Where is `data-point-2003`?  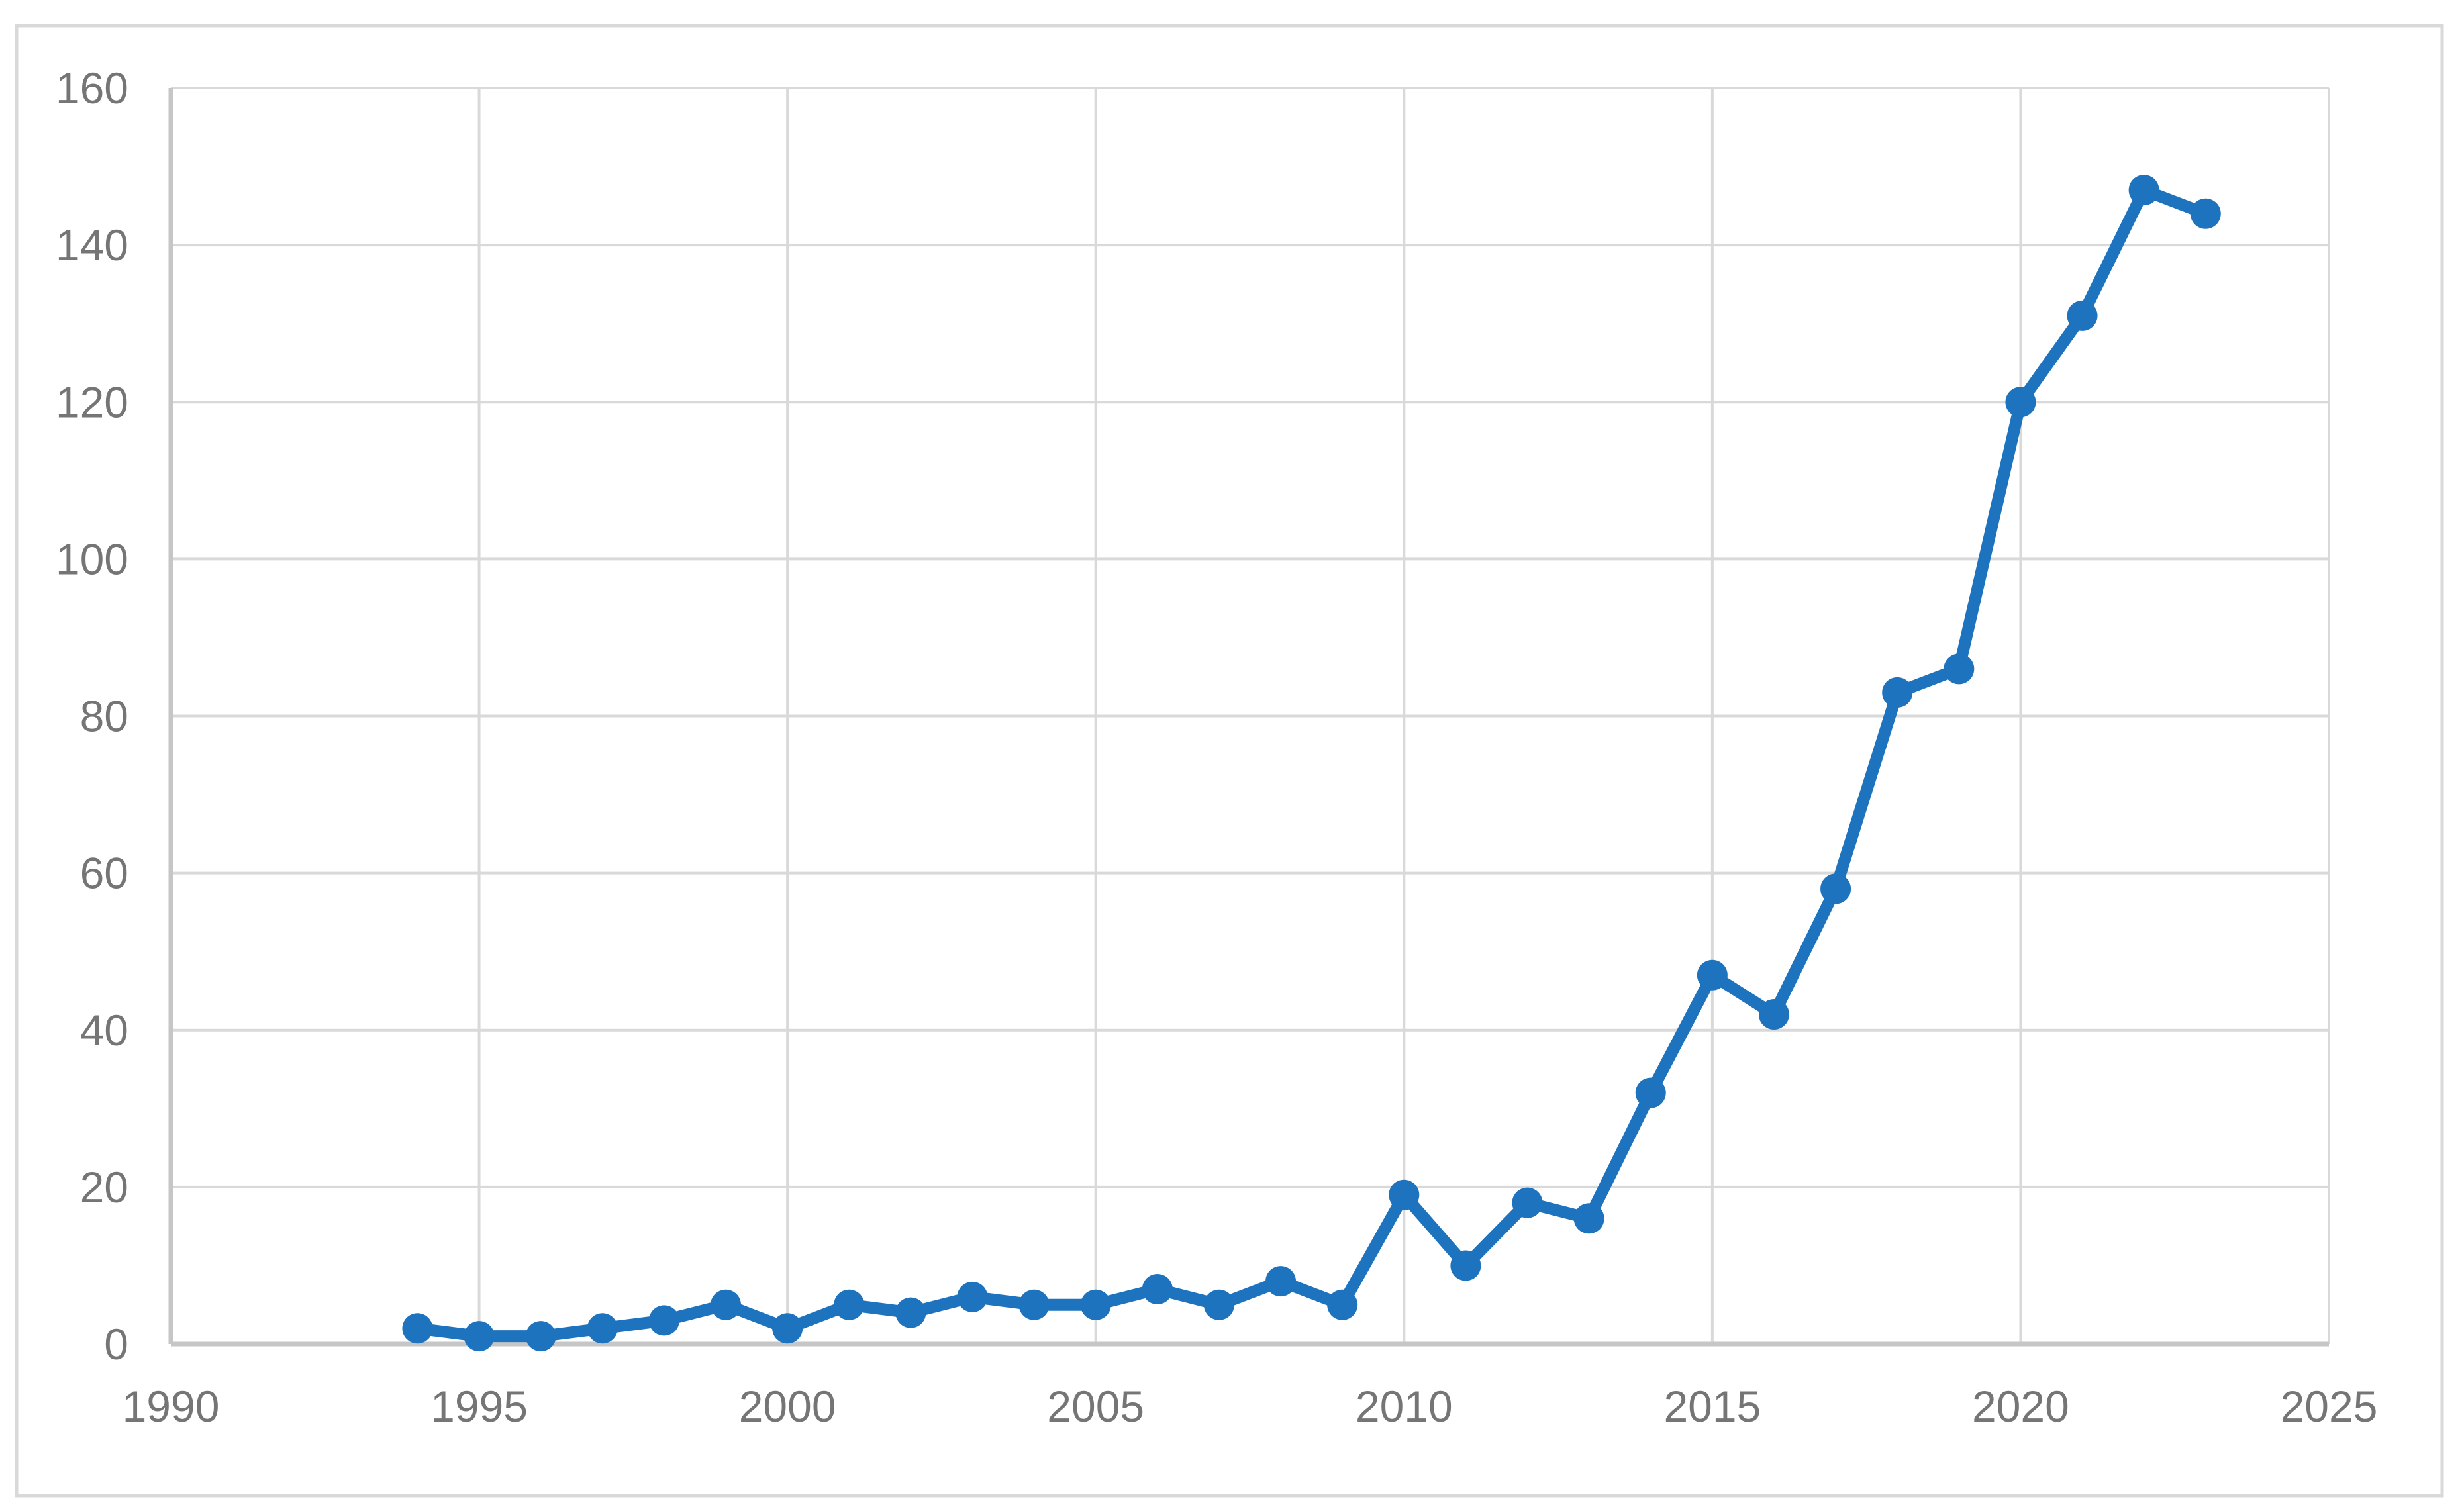
data-point-2003 is located at coordinates (972, 1296).